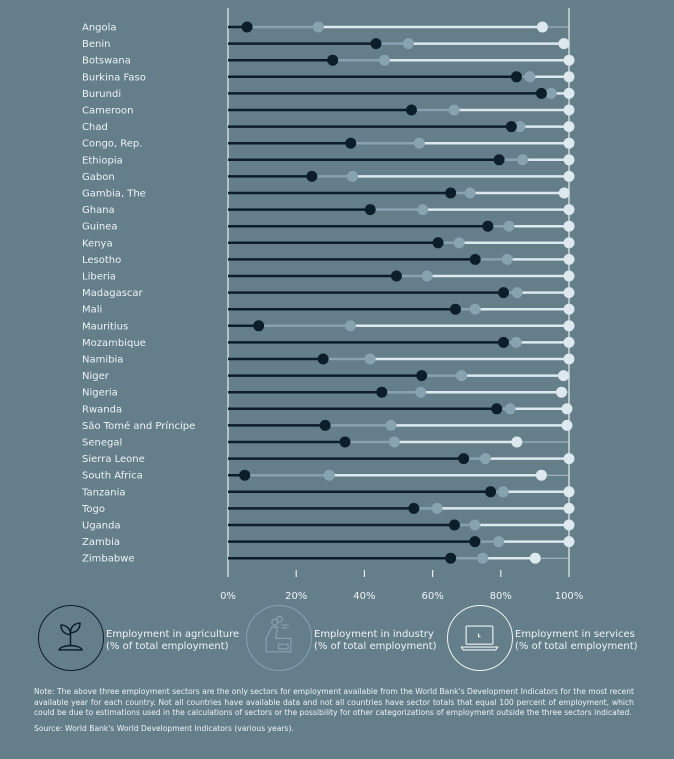 This screenshot has width=674, height=759. Describe the element at coordinates (113, 459) in the screenshot. I see `country-label: Sierra Leone` at that location.